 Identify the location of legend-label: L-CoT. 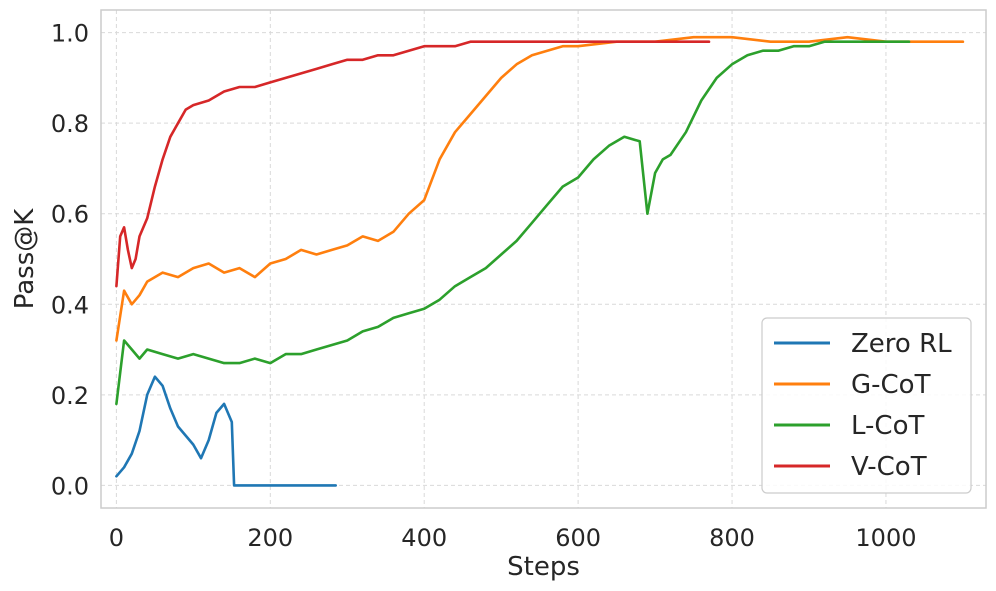
(887, 426).